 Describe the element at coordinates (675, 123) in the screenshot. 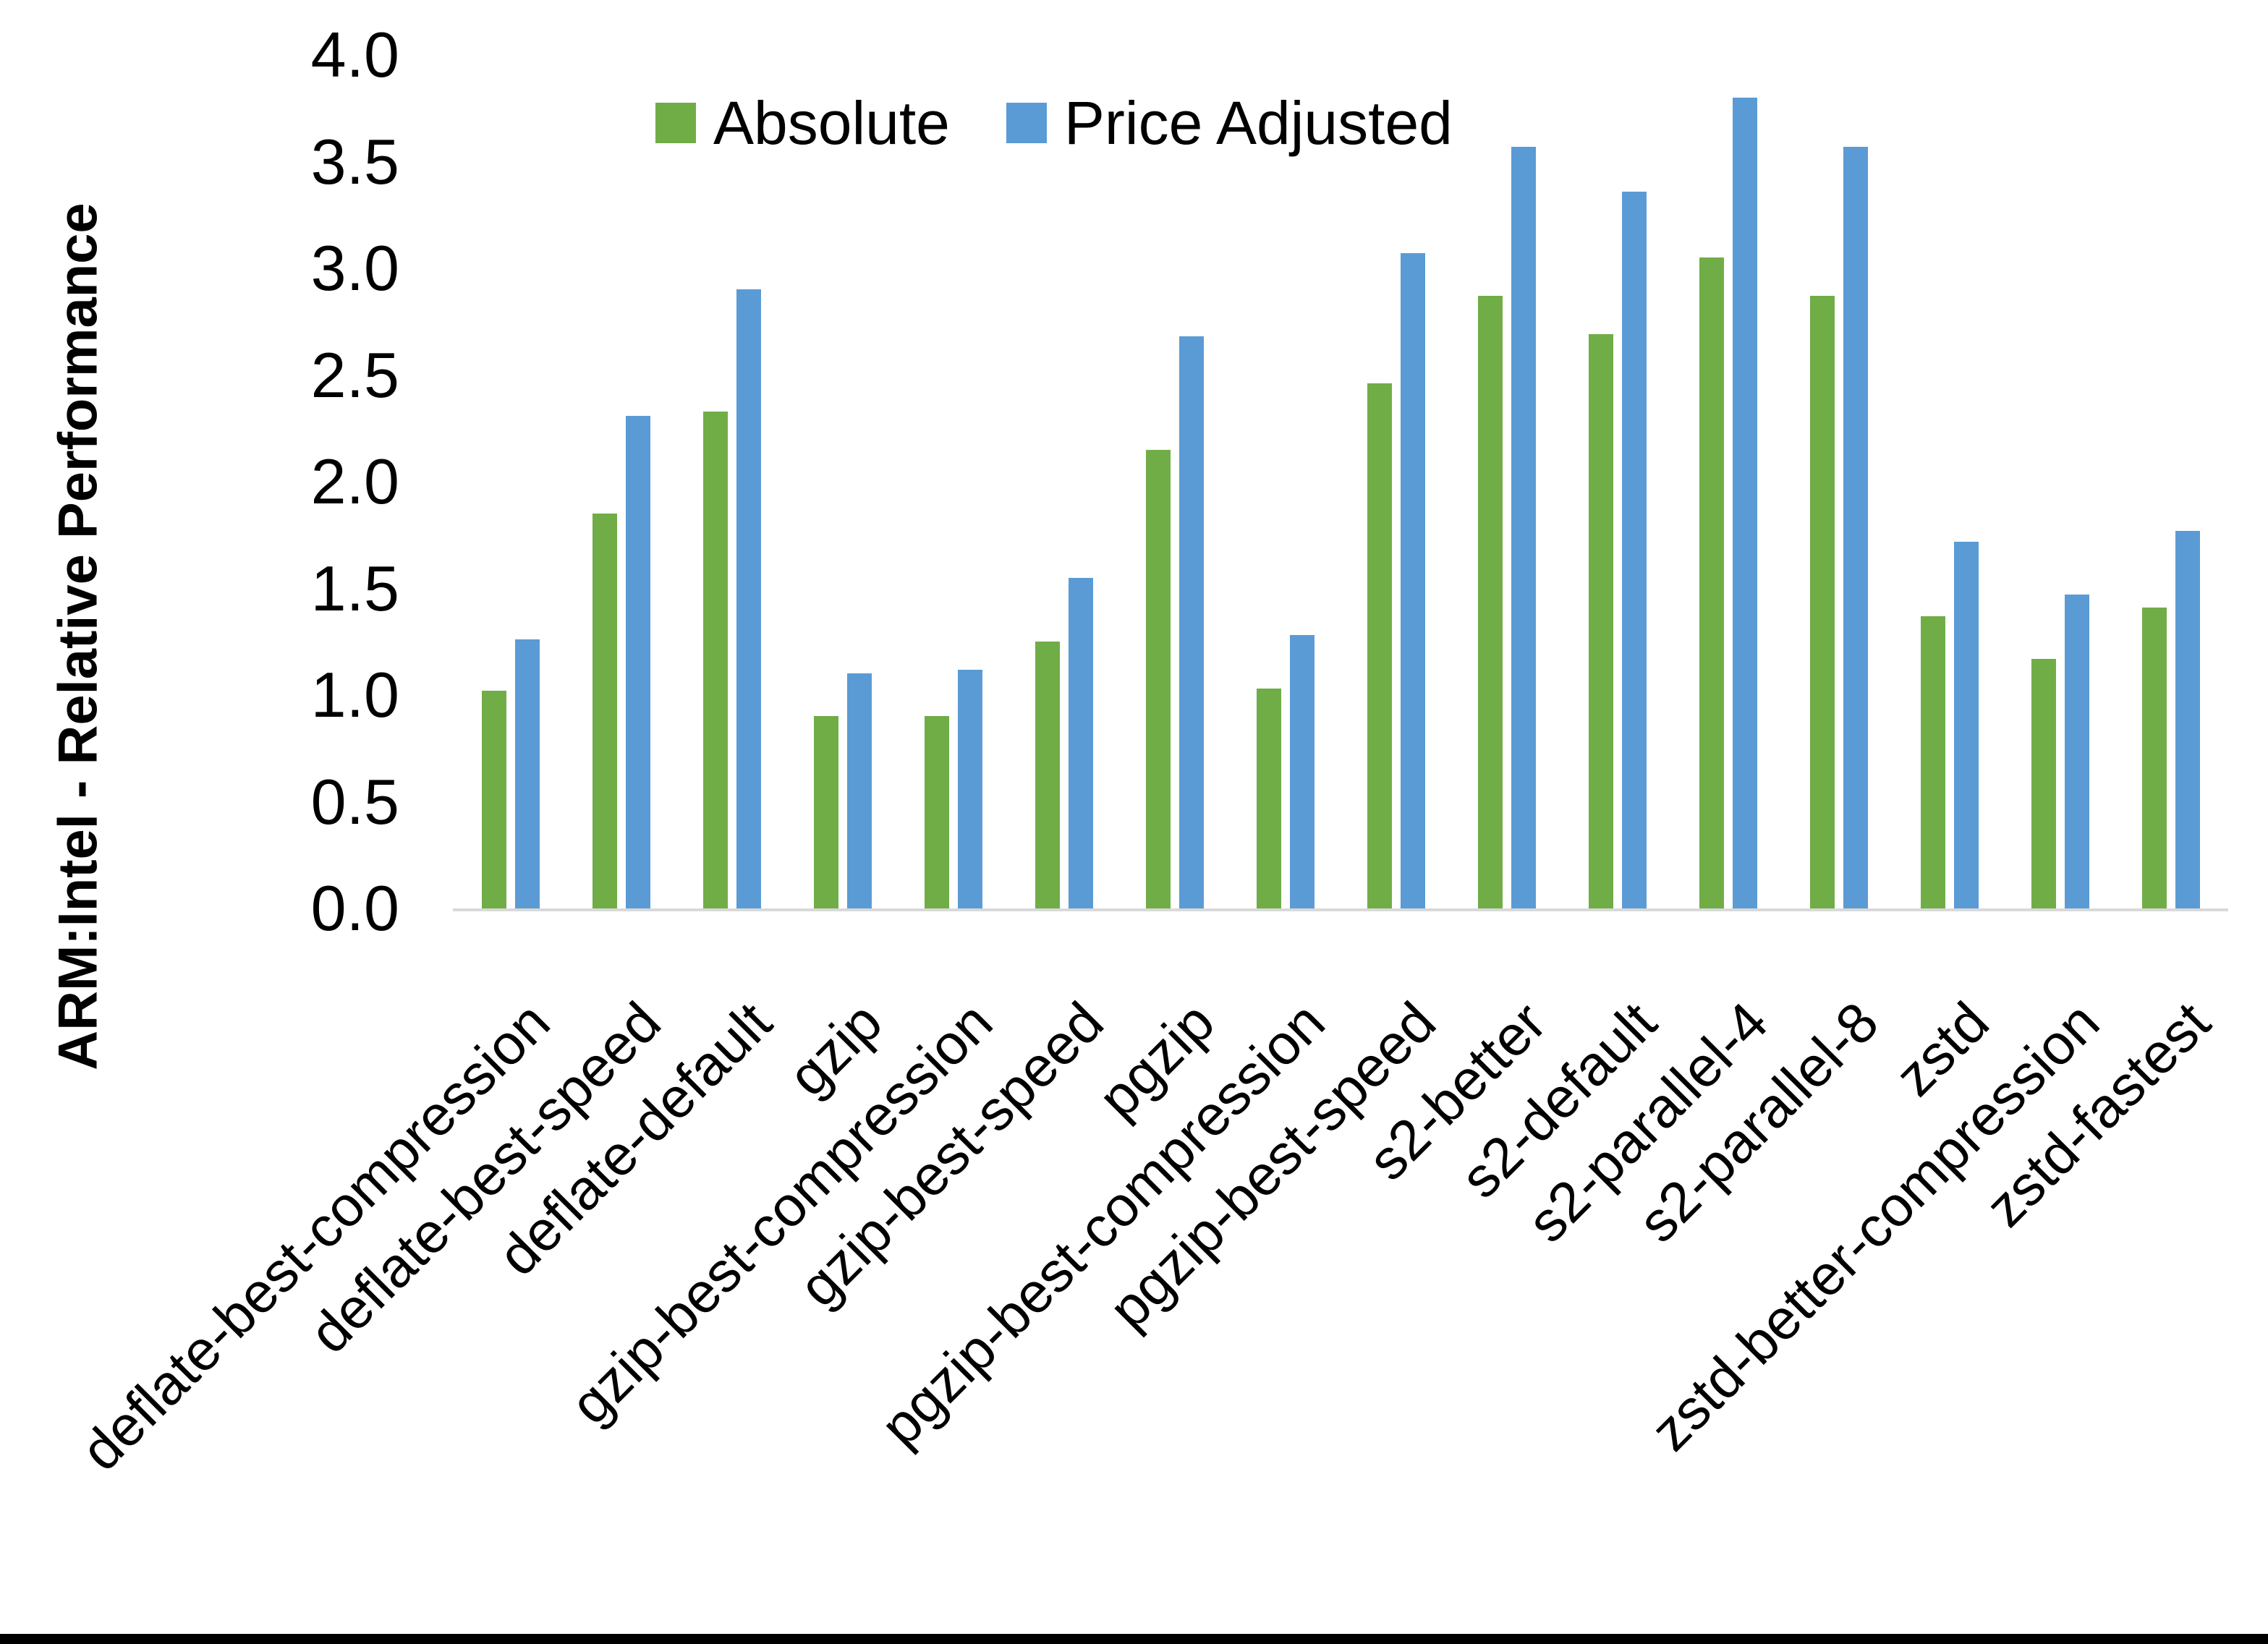

I see `legend-swatch-absolute` at that location.